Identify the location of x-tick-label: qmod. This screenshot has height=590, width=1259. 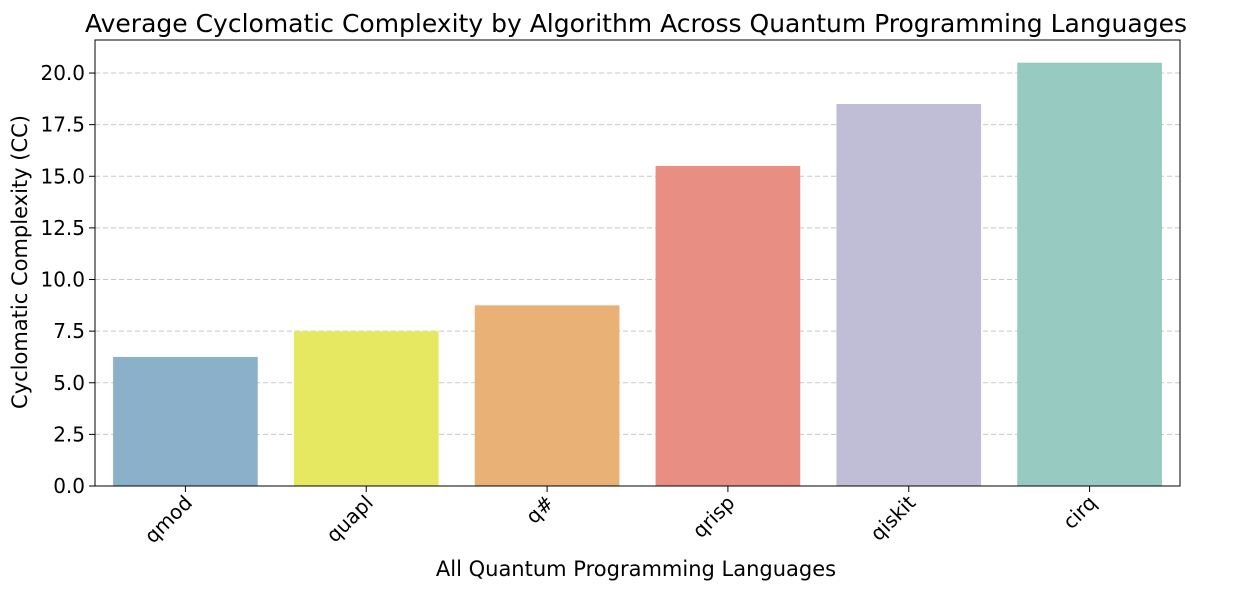
(168, 519).